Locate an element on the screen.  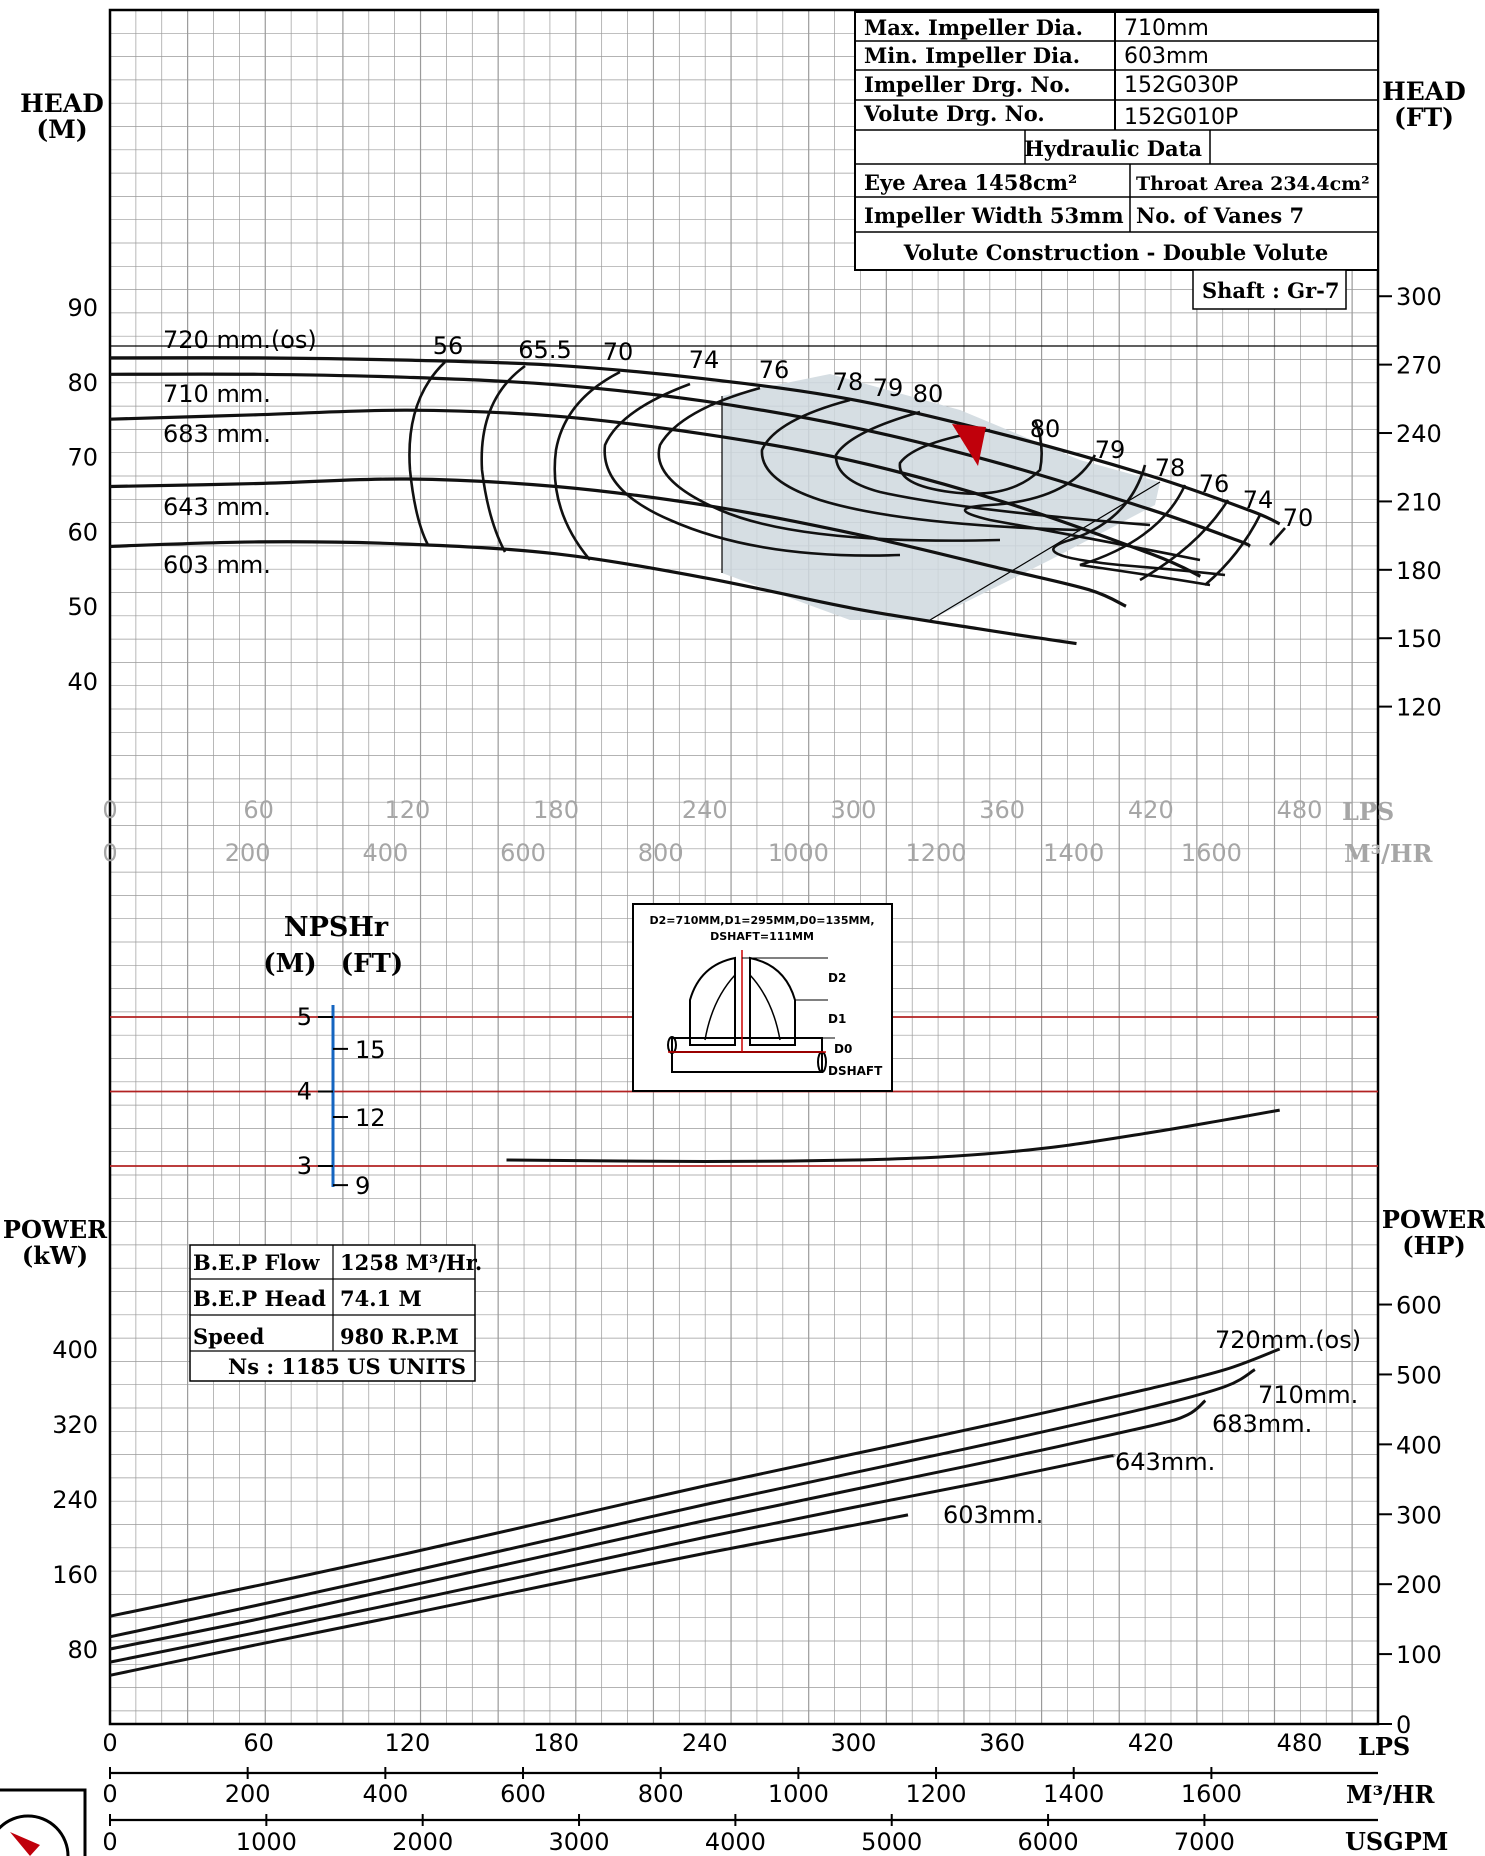
m3hr-tick-label: 200 is located at coordinates (248, 1794).